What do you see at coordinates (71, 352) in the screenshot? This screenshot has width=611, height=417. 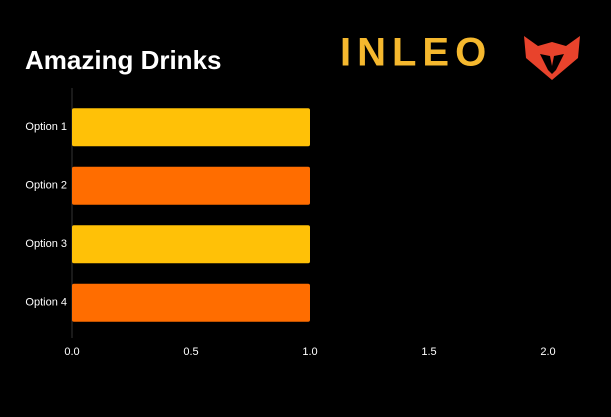 I see `x-tick-label: 0.0` at bounding box center [71, 352].